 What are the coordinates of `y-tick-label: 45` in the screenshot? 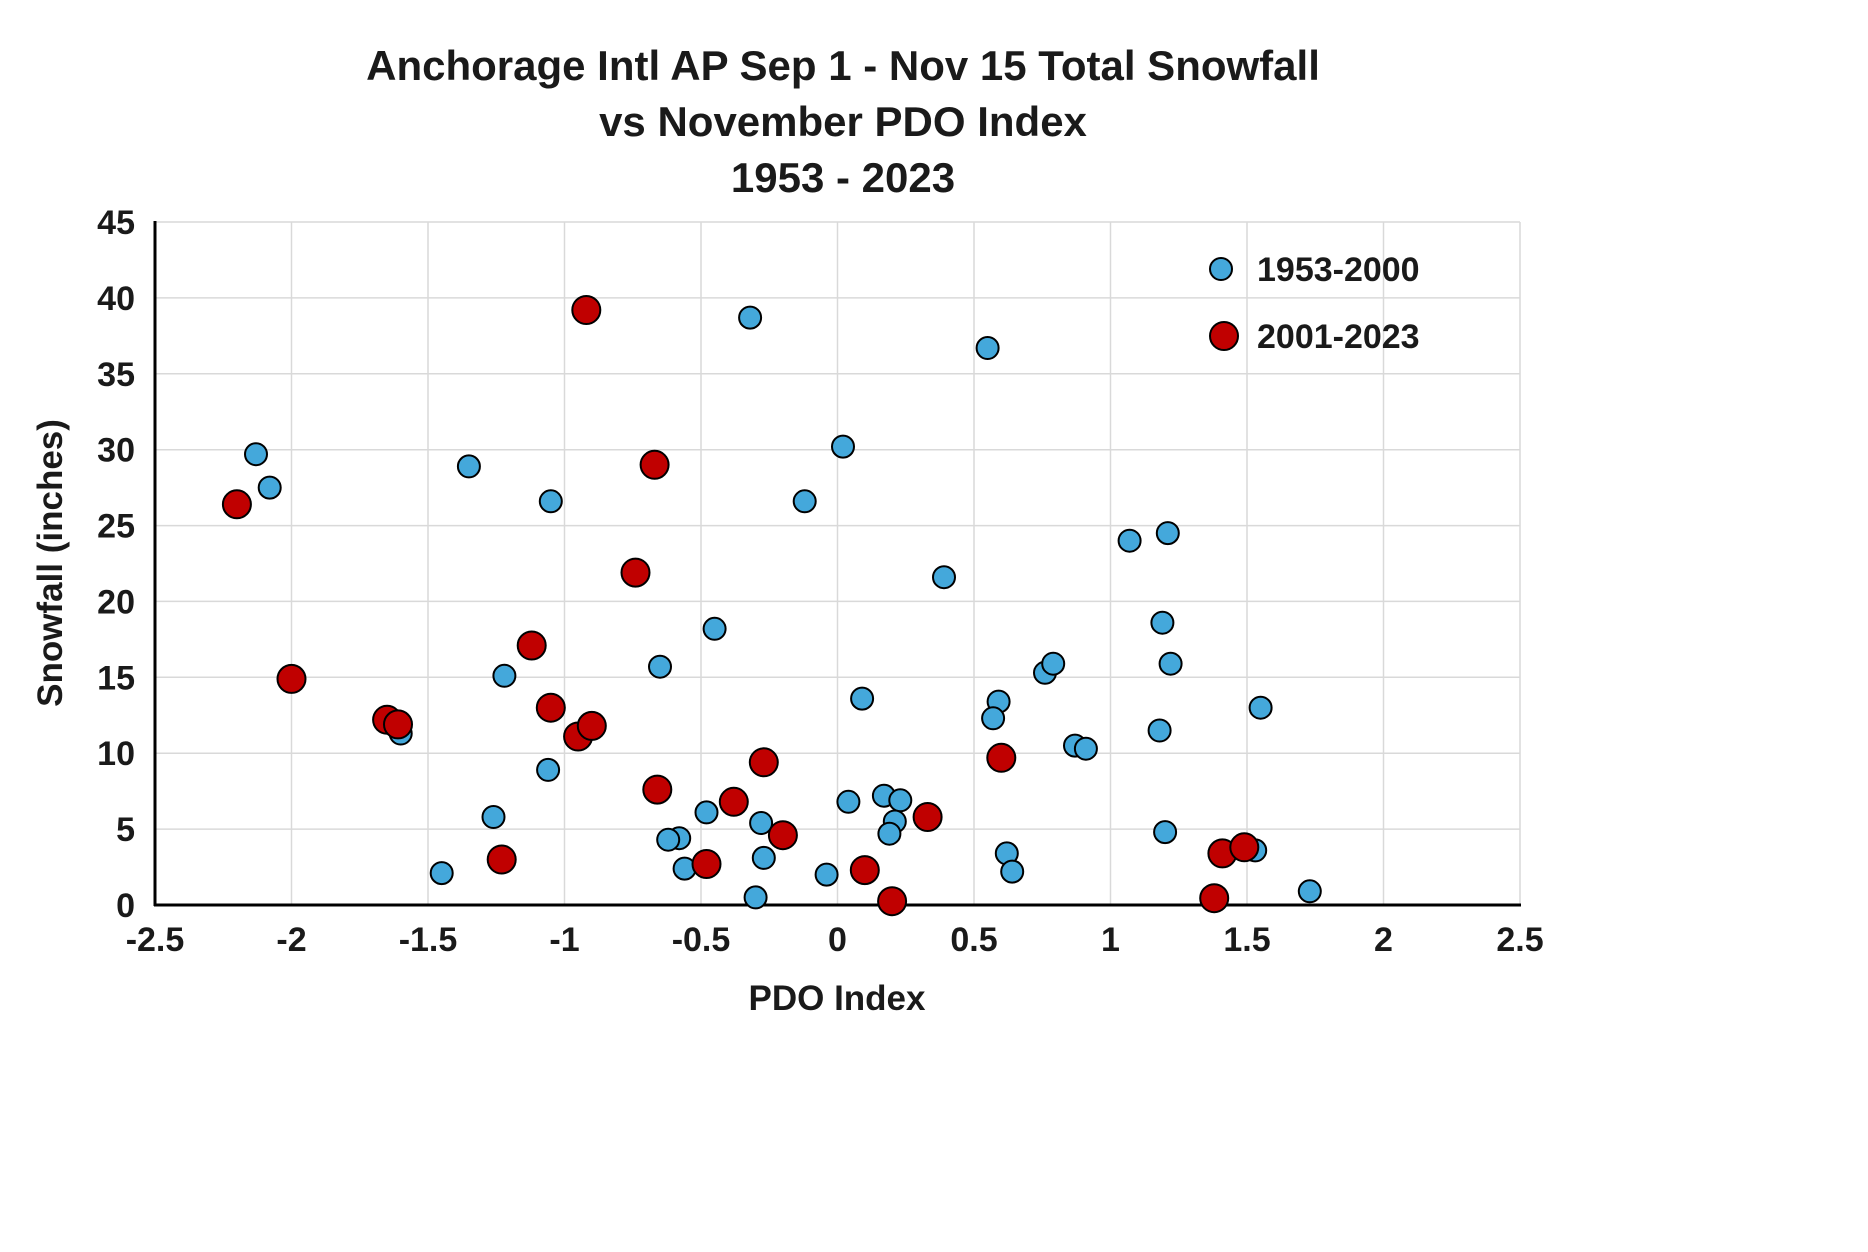 It's located at (116, 223).